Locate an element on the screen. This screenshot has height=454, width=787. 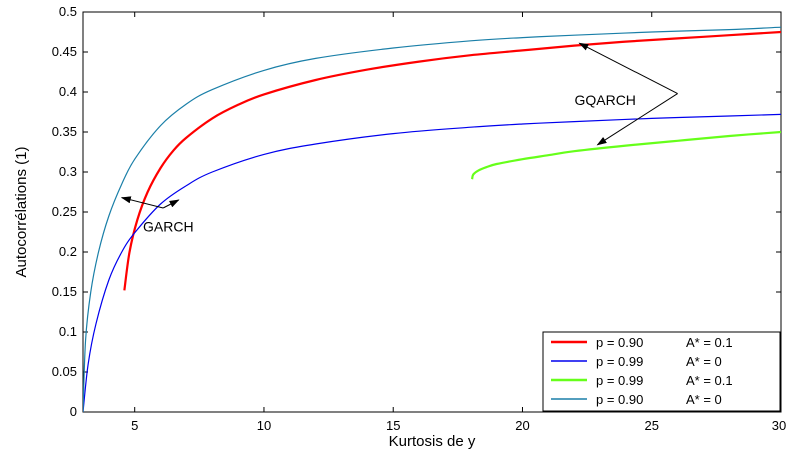
y-tick-label: 0.35 is located at coordinates (64, 131).